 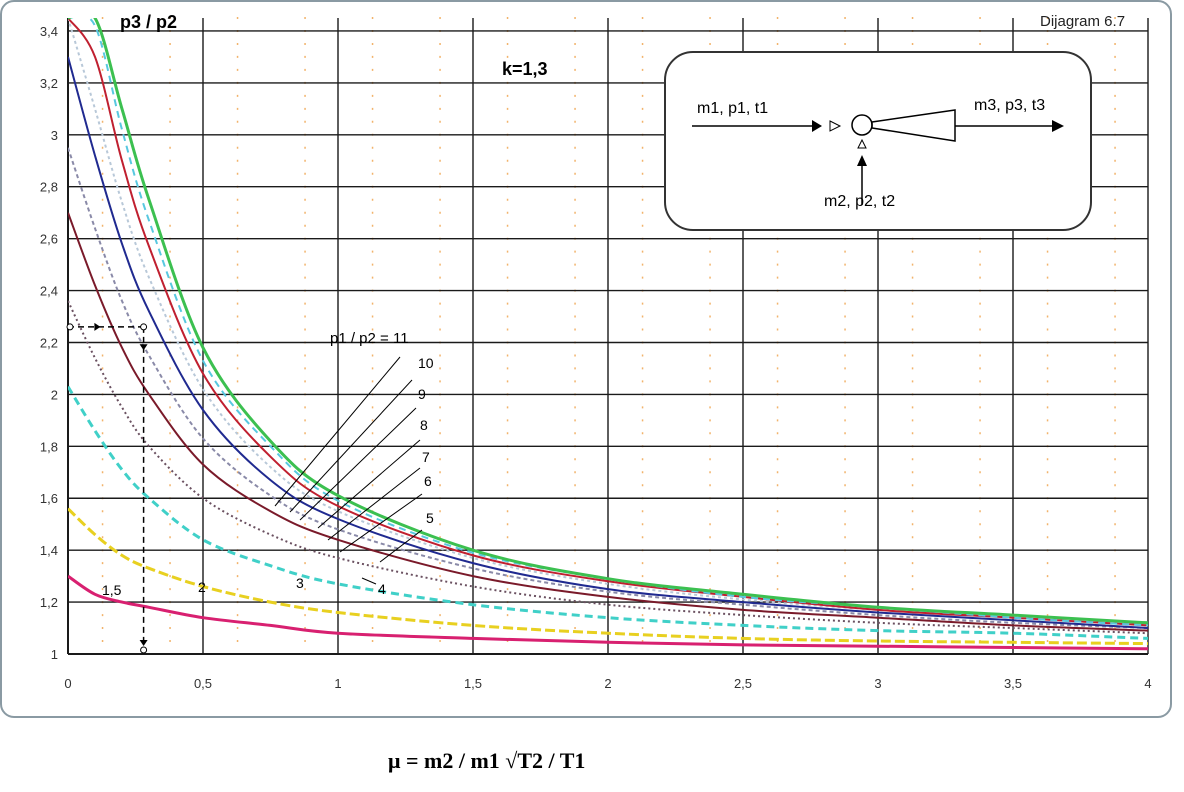 I want to click on x-tick-label: 0, so click(x=67, y=683).